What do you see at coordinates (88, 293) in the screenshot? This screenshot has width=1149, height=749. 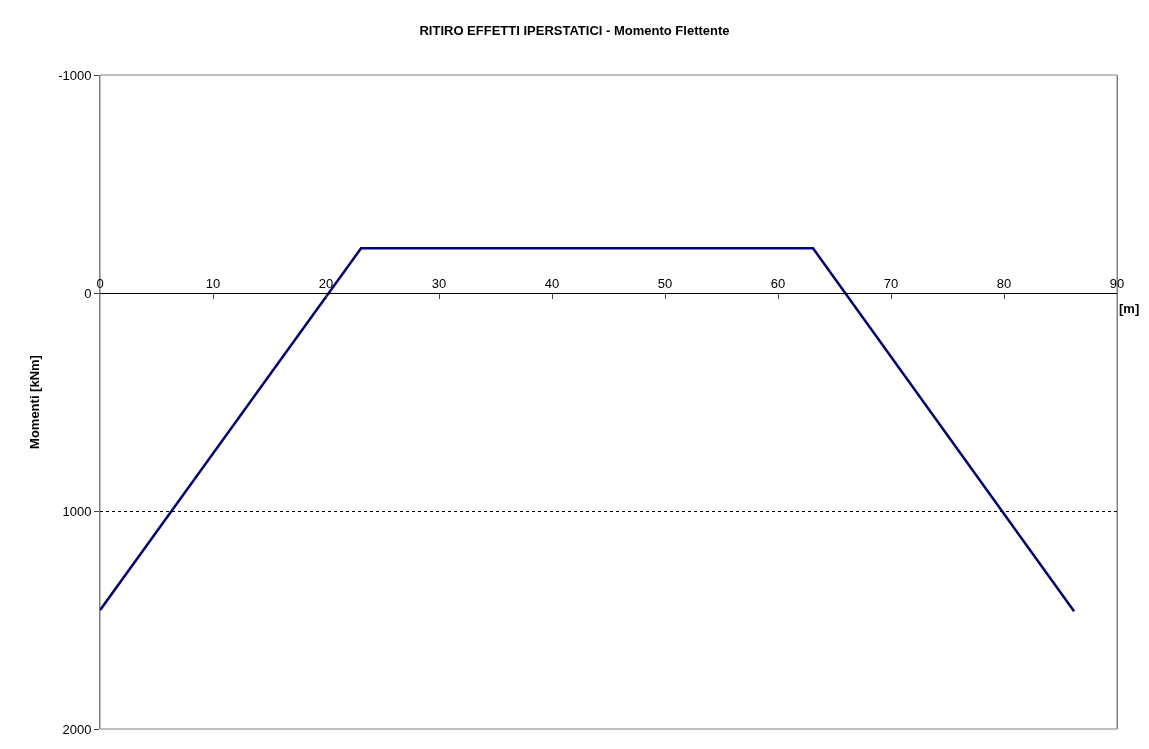 I see `y-tick-label: 0` at bounding box center [88, 293].